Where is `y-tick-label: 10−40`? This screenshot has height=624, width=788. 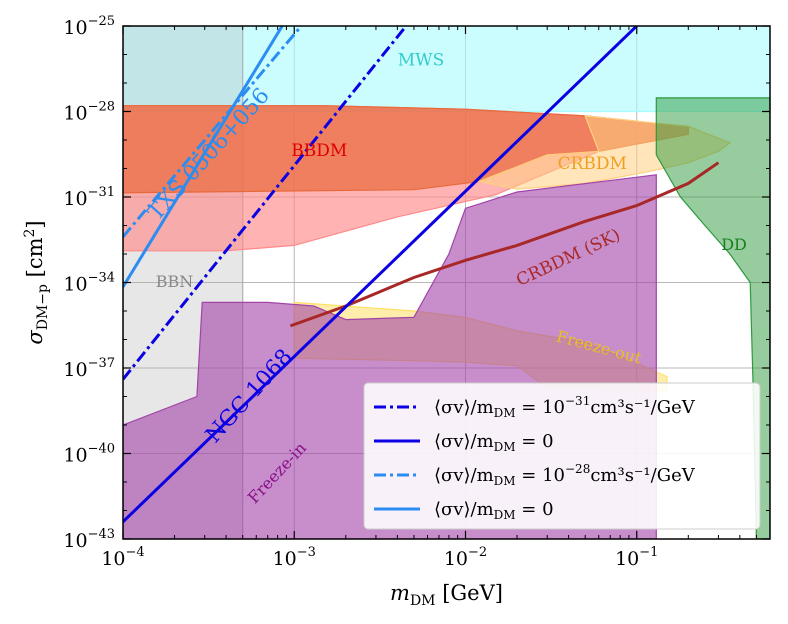
y-tick-label: 10−40 is located at coordinates (89, 454).